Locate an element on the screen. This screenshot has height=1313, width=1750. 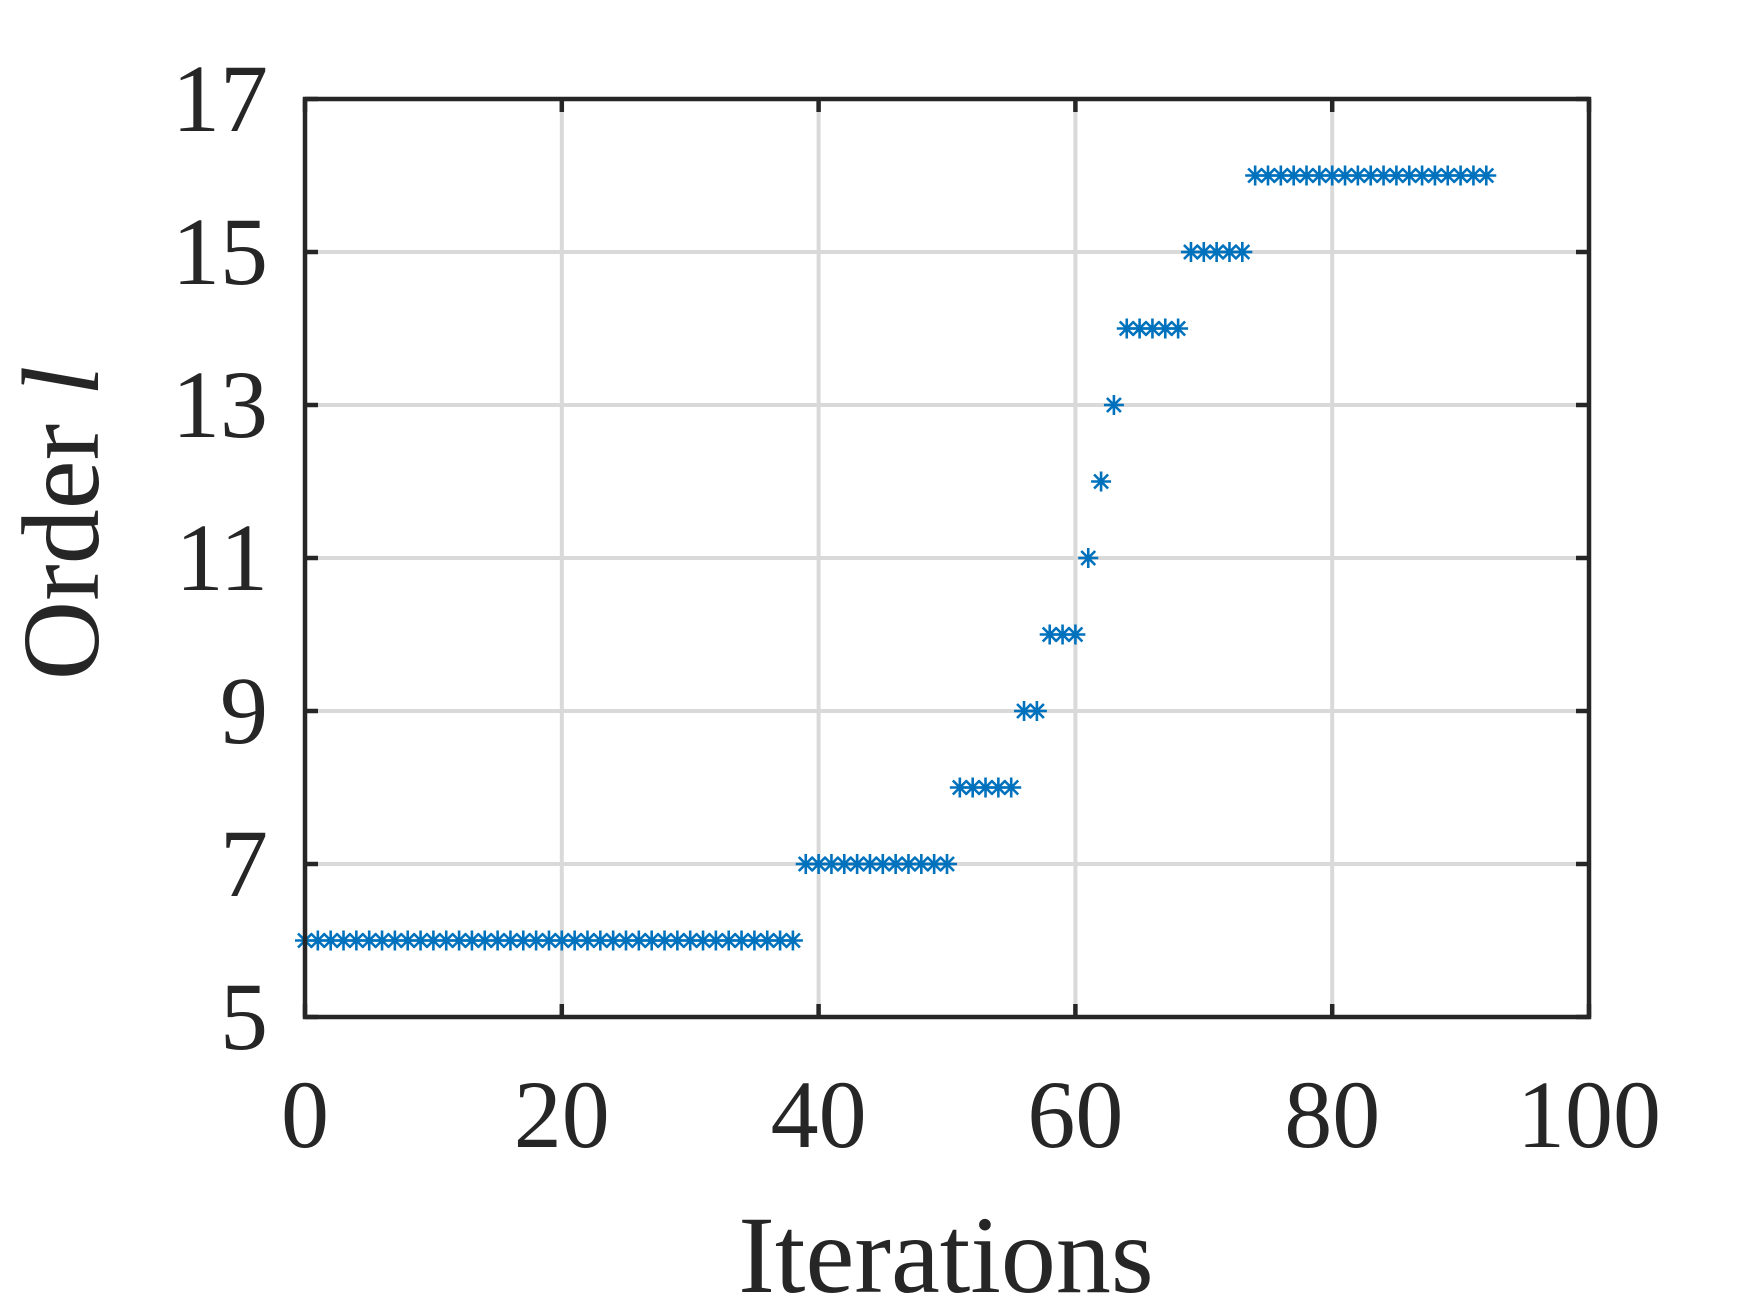
y-axis-label-text: Order is located at coordinates (61, 538).